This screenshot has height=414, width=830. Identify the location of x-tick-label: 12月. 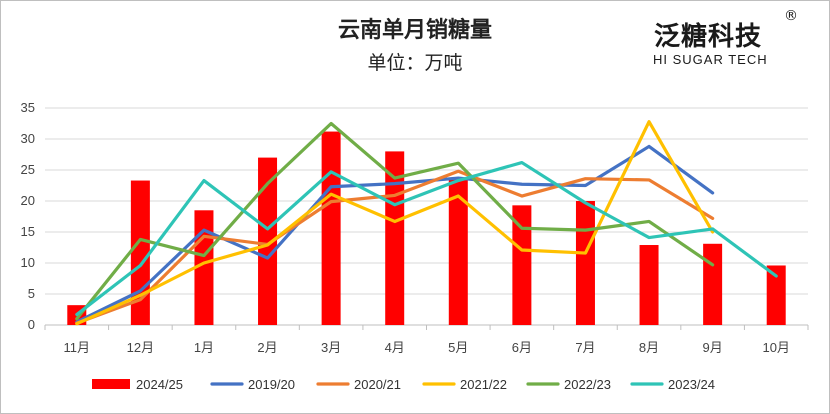
(140, 347).